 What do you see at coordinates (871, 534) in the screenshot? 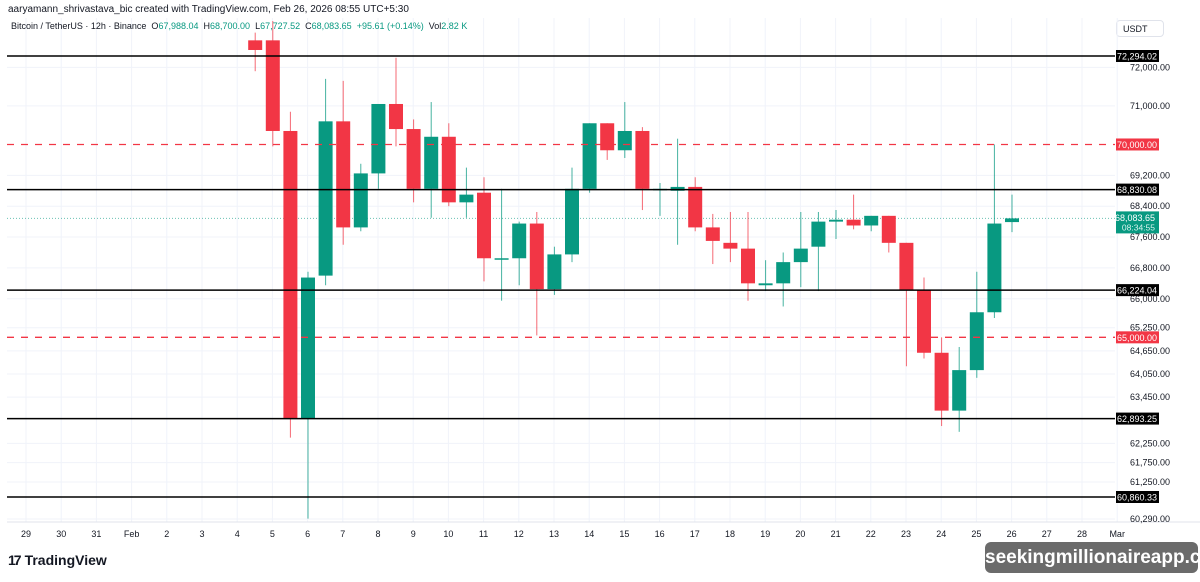
I see `x-axis-tick-label: 22` at bounding box center [871, 534].